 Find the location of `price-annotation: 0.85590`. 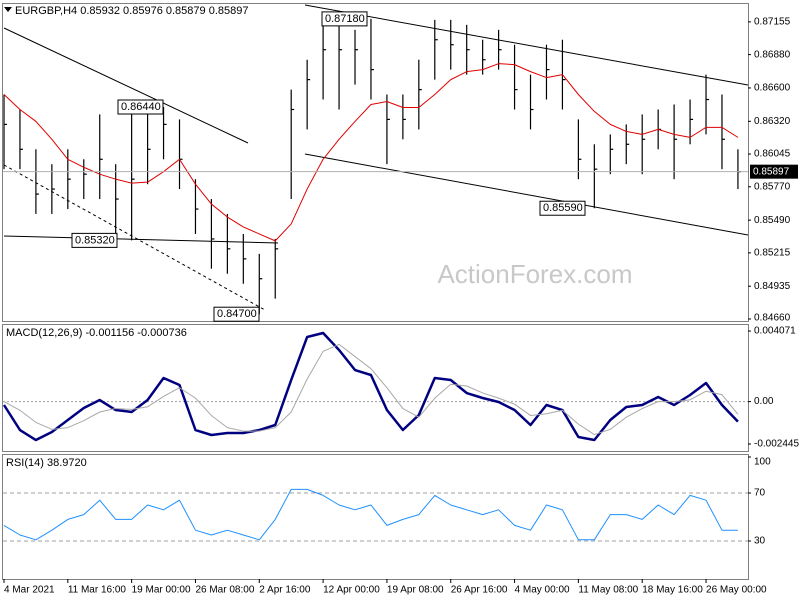

price-annotation: 0.85590 is located at coordinates (563, 208).